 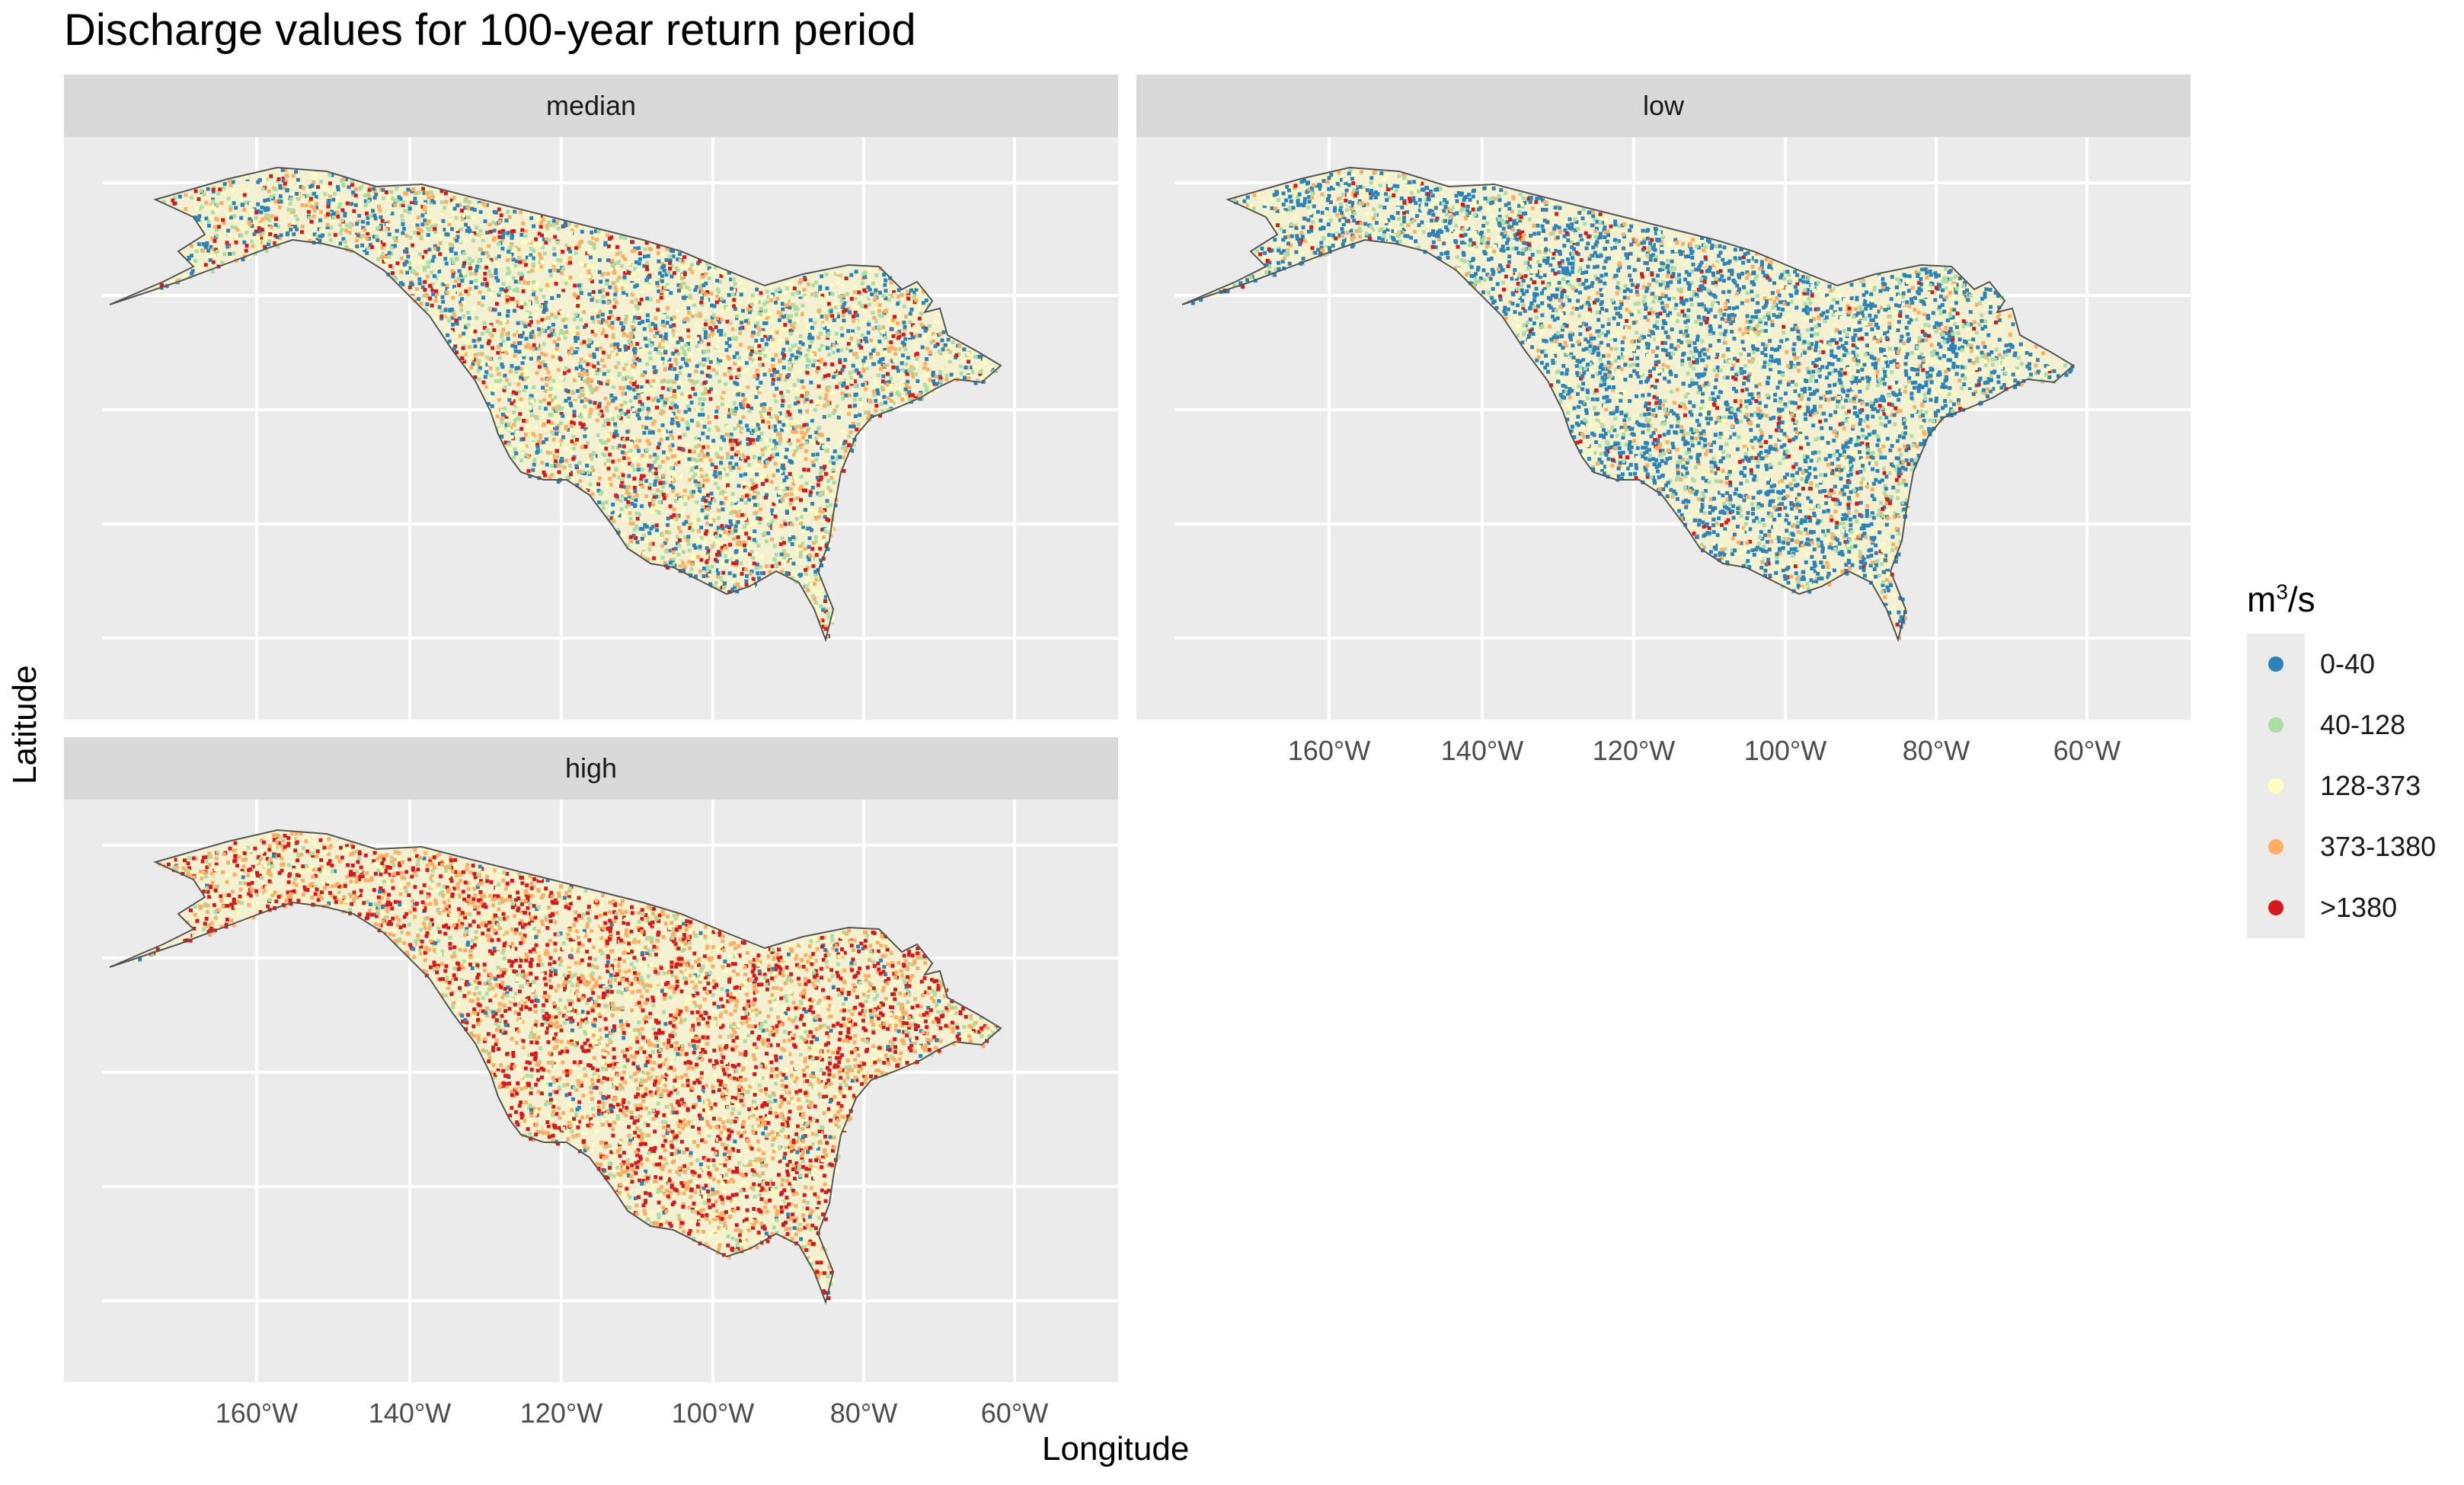 What do you see at coordinates (561, 1413) in the screenshot?
I see `x-tick-120w: 120°W` at bounding box center [561, 1413].